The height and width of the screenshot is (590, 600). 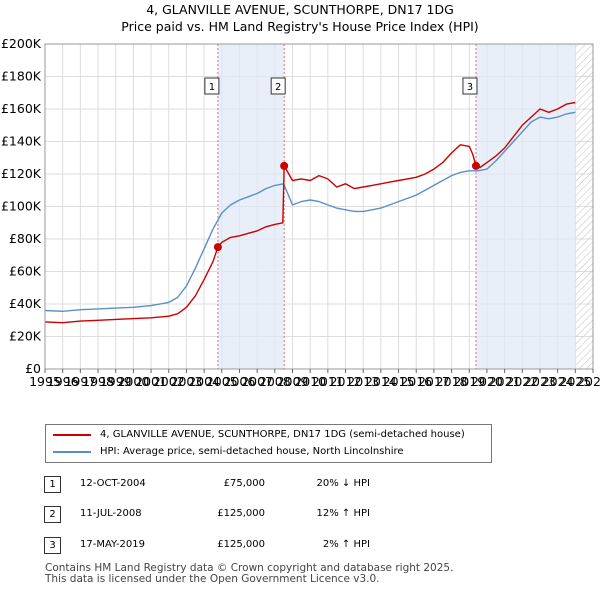 I want to click on transaction-row: 1 12-OCT-2004 £75,000 20% ↓ HPI, so click(x=300, y=486).